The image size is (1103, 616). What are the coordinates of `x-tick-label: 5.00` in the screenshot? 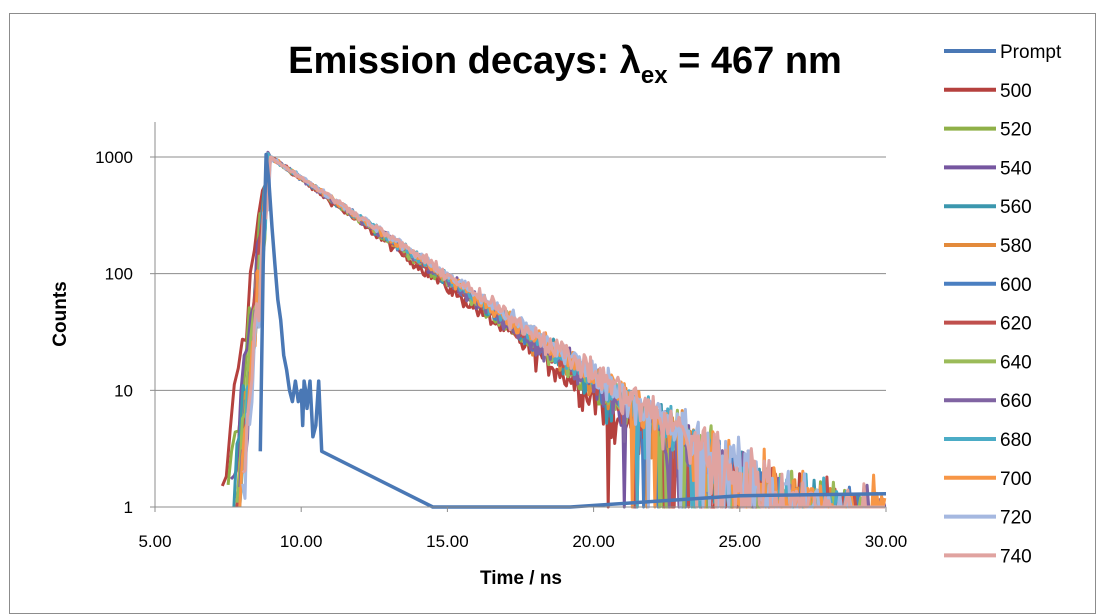 It's located at (154, 541).